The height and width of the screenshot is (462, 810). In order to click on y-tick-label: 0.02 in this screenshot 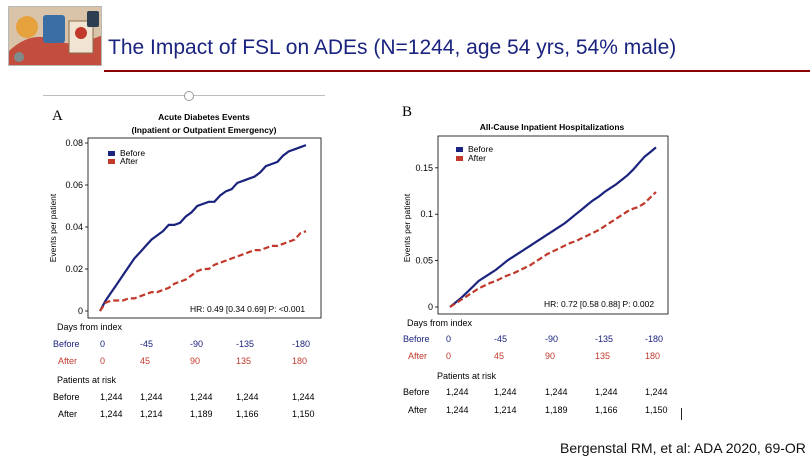, I will do `click(74, 269)`.